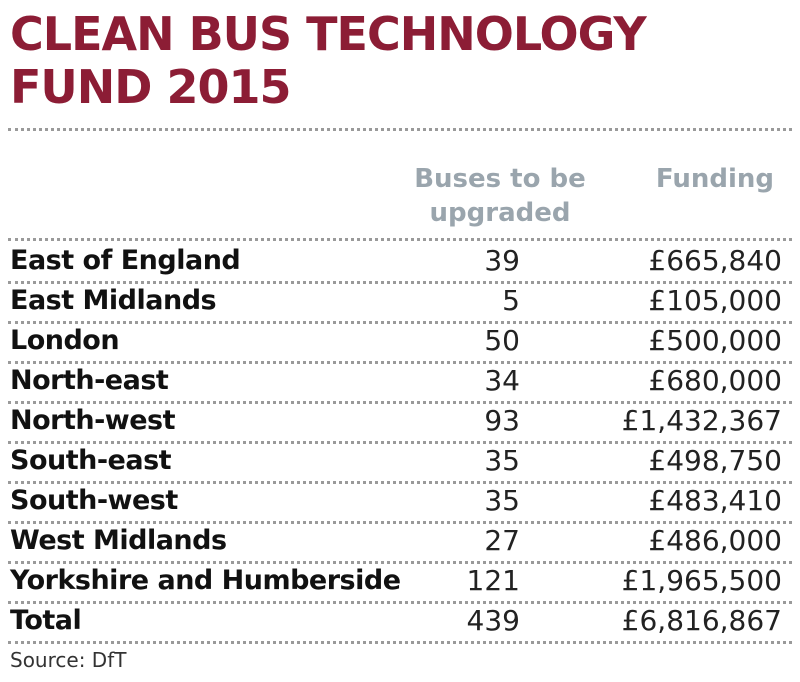 The height and width of the screenshot is (682, 800). Describe the element at coordinates (205, 580) in the screenshot. I see `region-name: Yorkshire and Humberside` at that location.